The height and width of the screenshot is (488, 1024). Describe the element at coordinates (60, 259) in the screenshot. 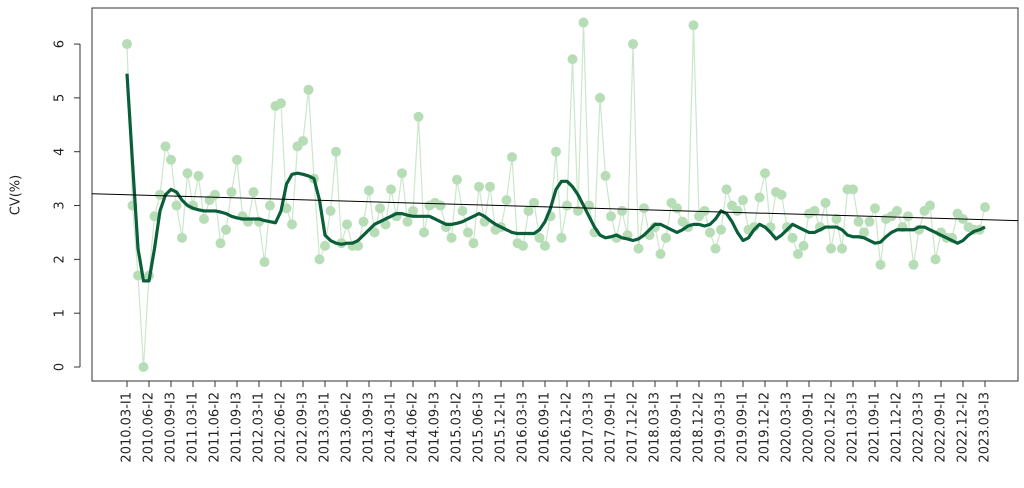

I see `y-tick-label: 2` at that location.